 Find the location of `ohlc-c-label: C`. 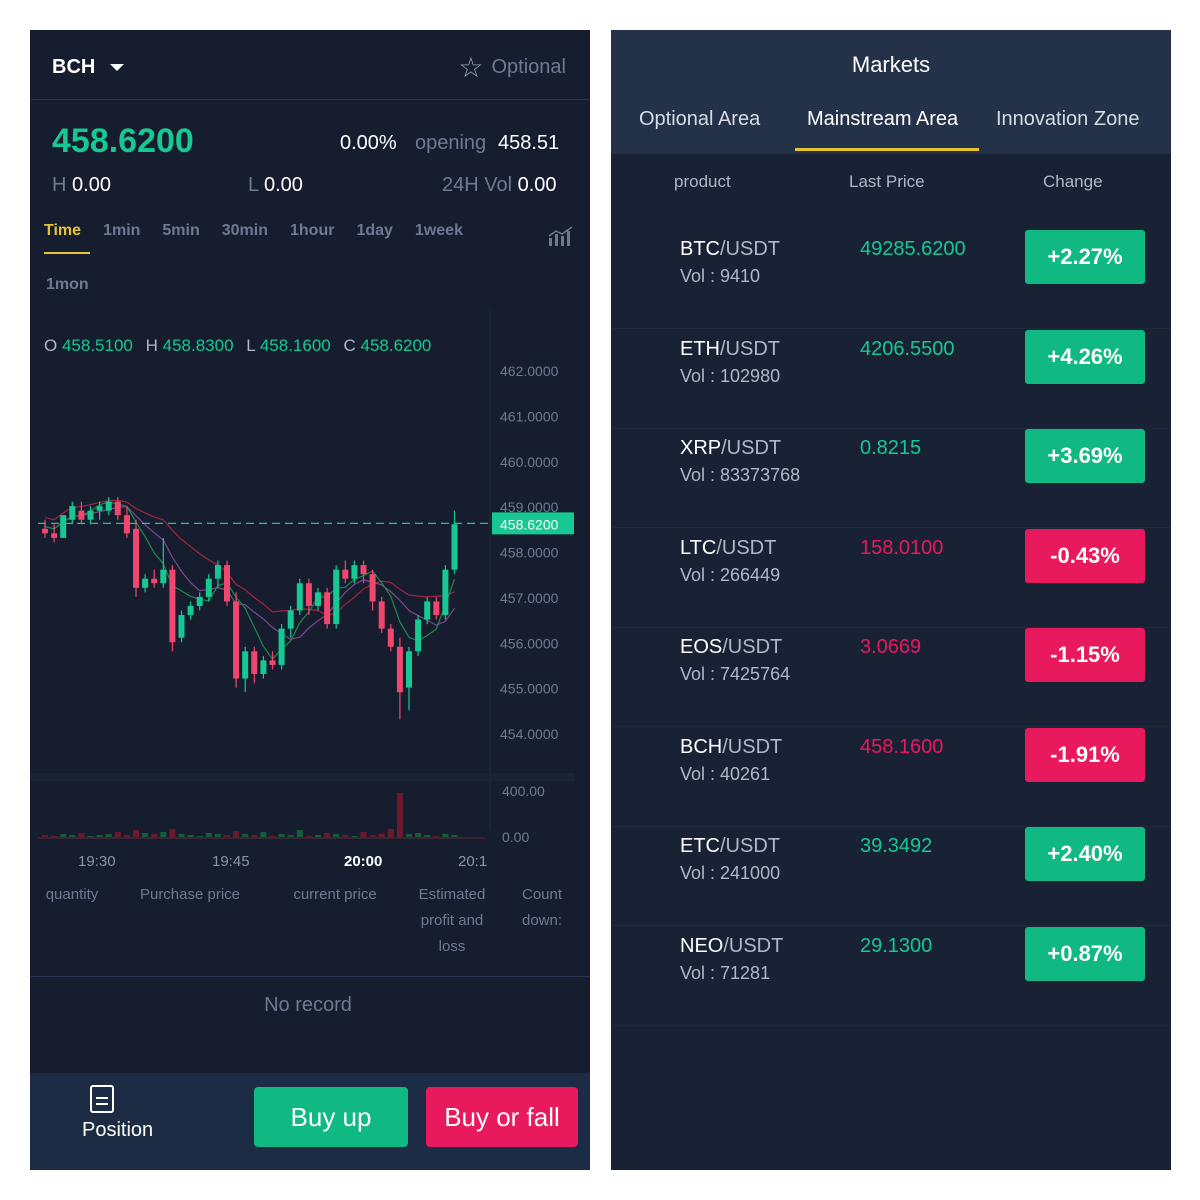

ohlc-c-label: C is located at coordinates (349, 345).